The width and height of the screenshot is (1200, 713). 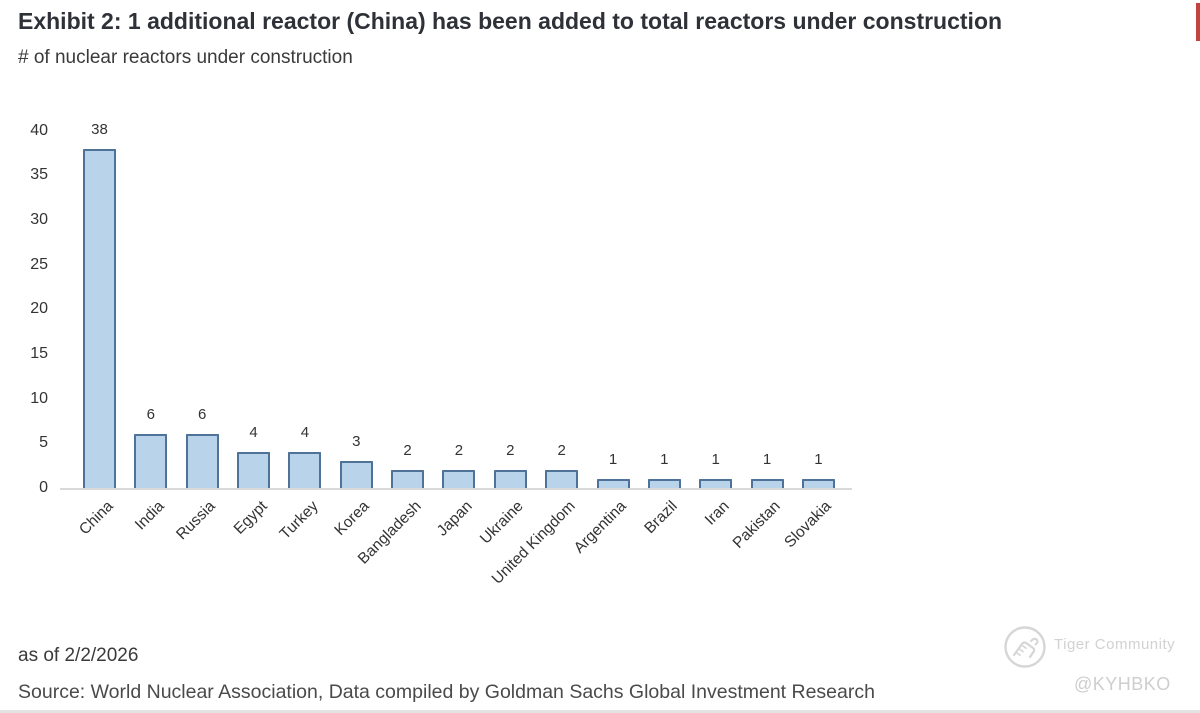 I want to click on watermark-community-name: Tiger Community, so click(x=1115, y=644).